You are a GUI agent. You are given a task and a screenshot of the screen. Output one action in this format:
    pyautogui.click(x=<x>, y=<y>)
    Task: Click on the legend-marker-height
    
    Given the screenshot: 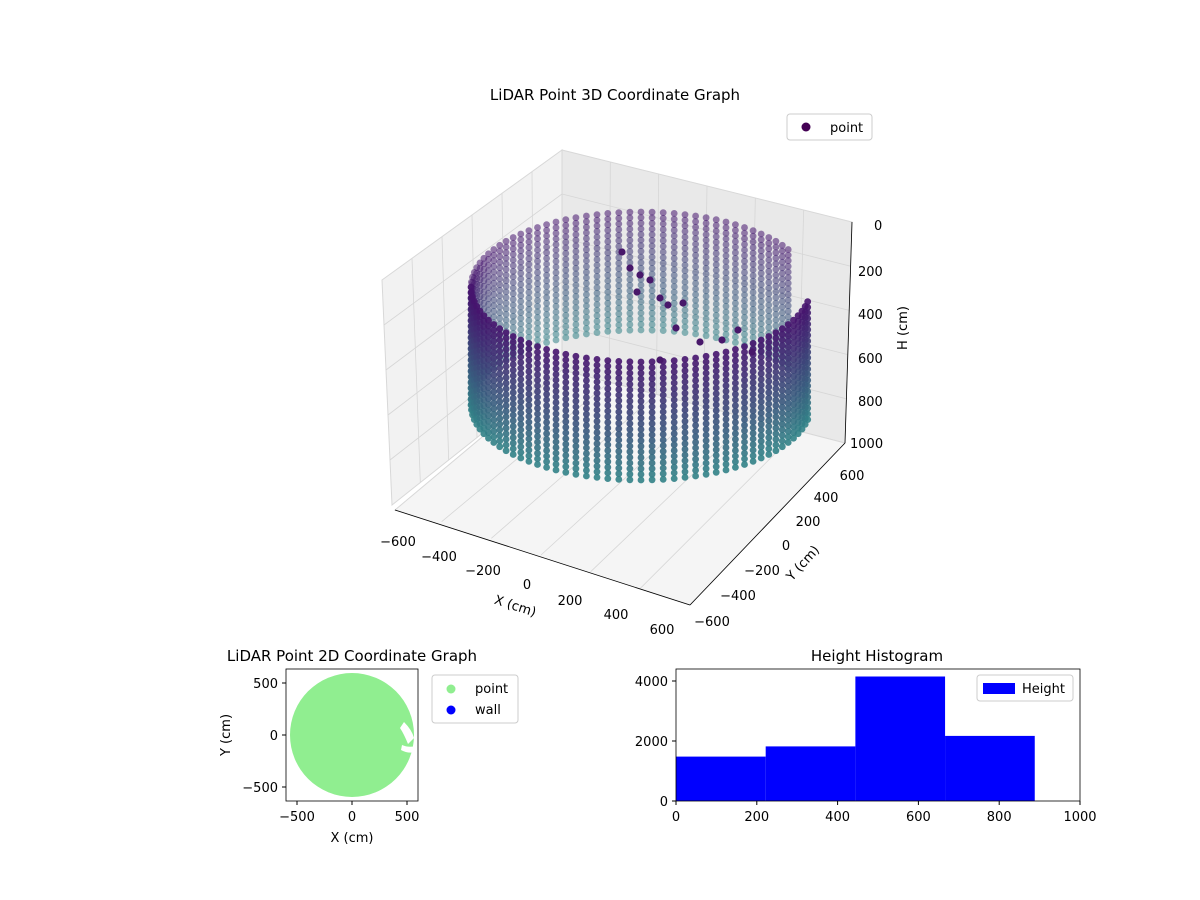 What is the action you would take?
    pyautogui.click(x=999, y=688)
    